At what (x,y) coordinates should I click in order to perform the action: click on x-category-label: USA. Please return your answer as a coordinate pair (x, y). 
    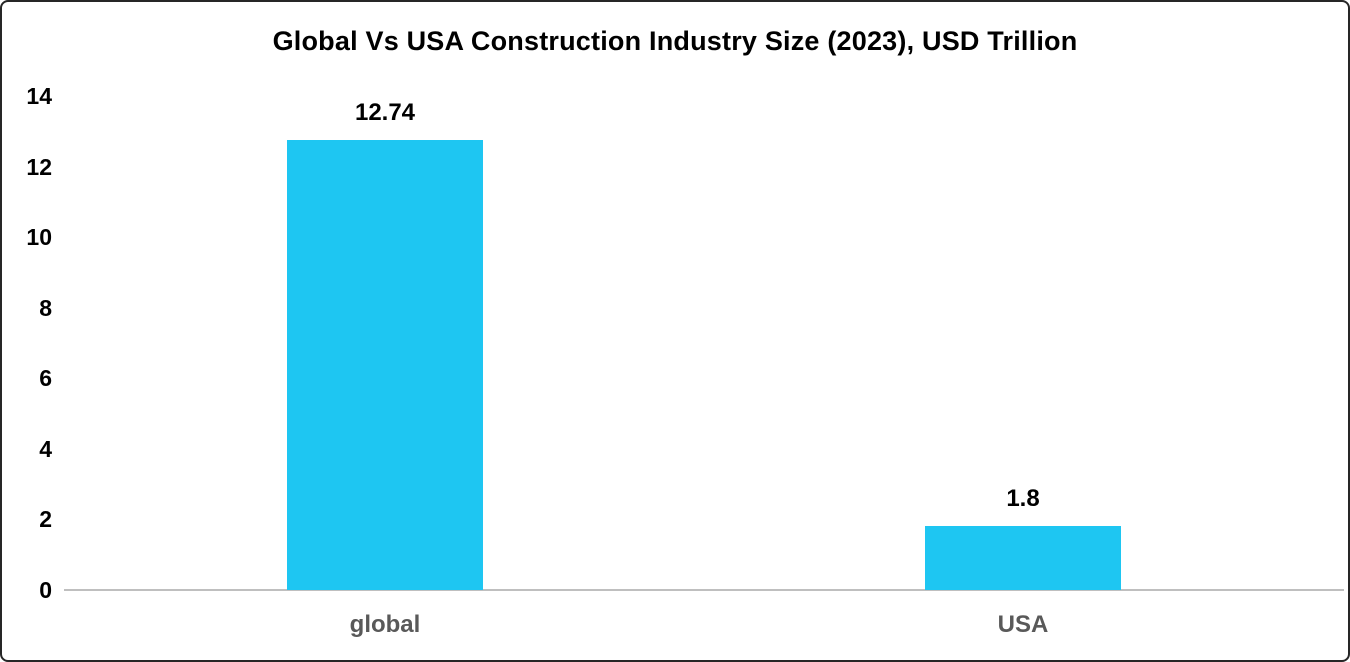
    Looking at the image, I should click on (1023, 624).